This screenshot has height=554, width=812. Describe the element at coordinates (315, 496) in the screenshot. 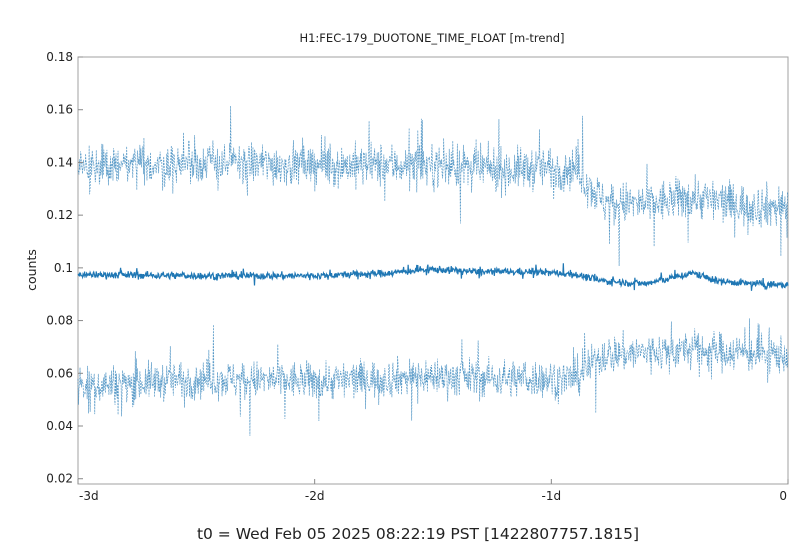

I see `x-tick-label: -2d` at that location.